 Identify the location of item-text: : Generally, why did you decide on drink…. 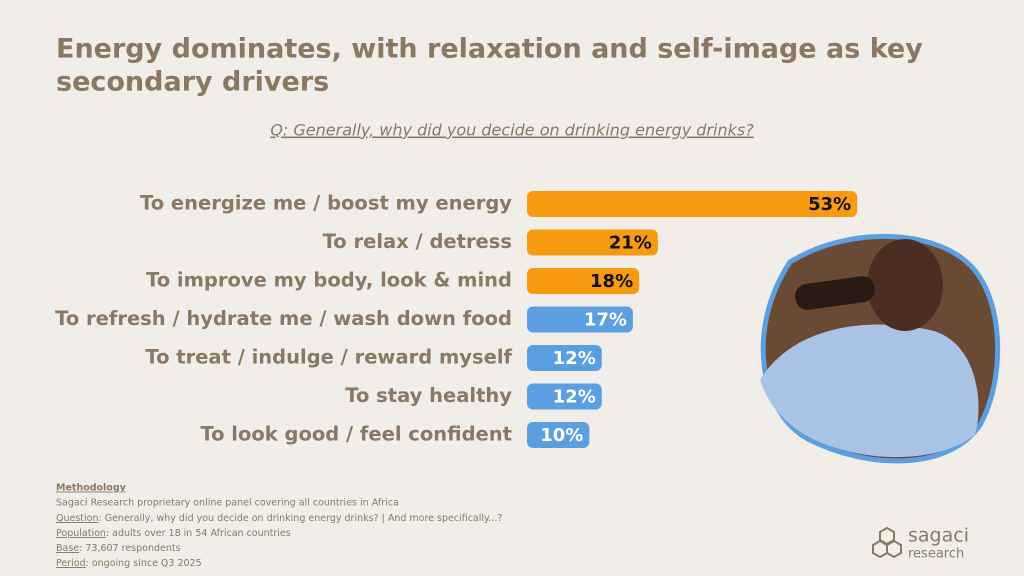
(301, 518).